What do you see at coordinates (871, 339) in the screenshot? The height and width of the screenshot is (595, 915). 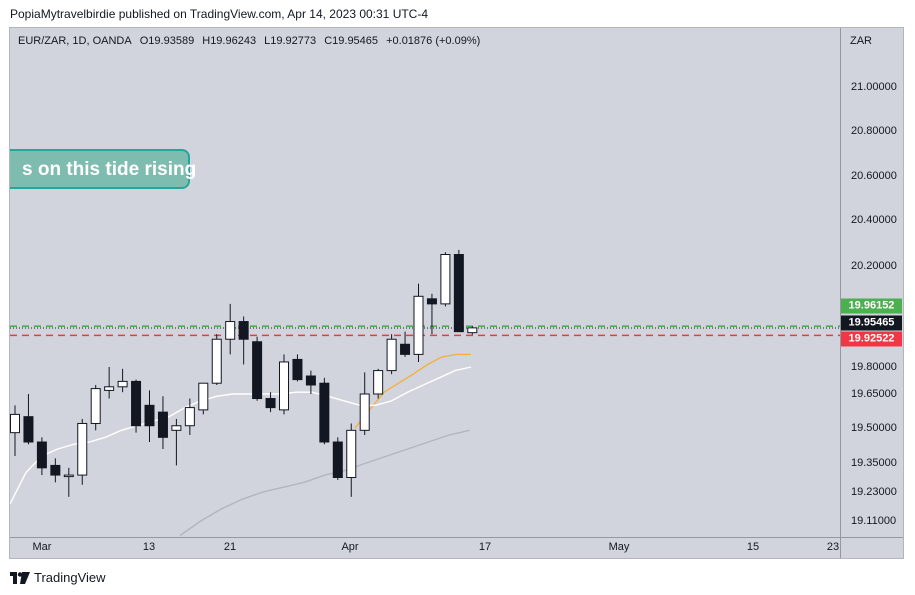 I see `price-tag: 19.92522` at bounding box center [871, 339].